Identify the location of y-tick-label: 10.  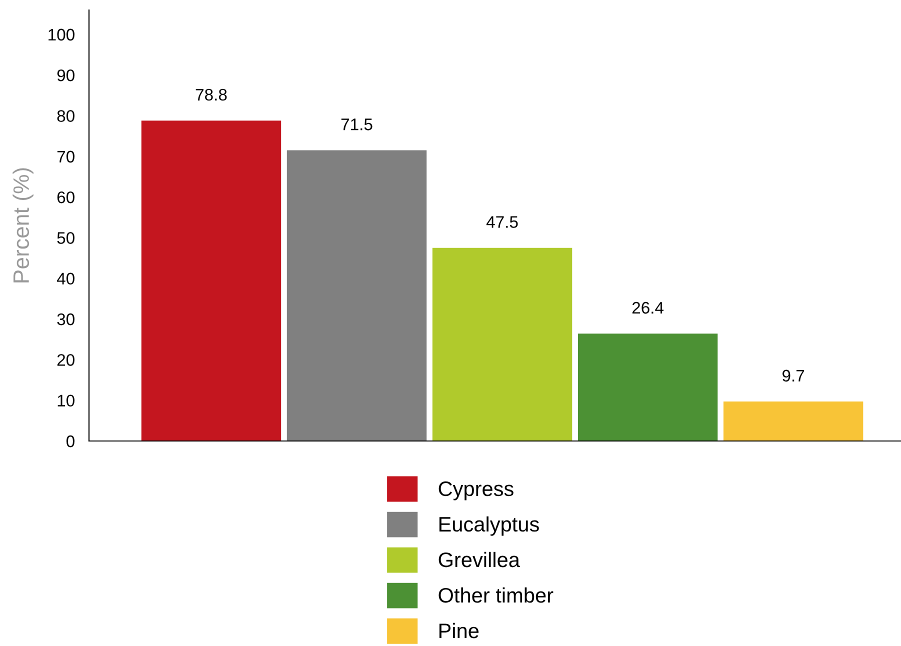
(66, 400).